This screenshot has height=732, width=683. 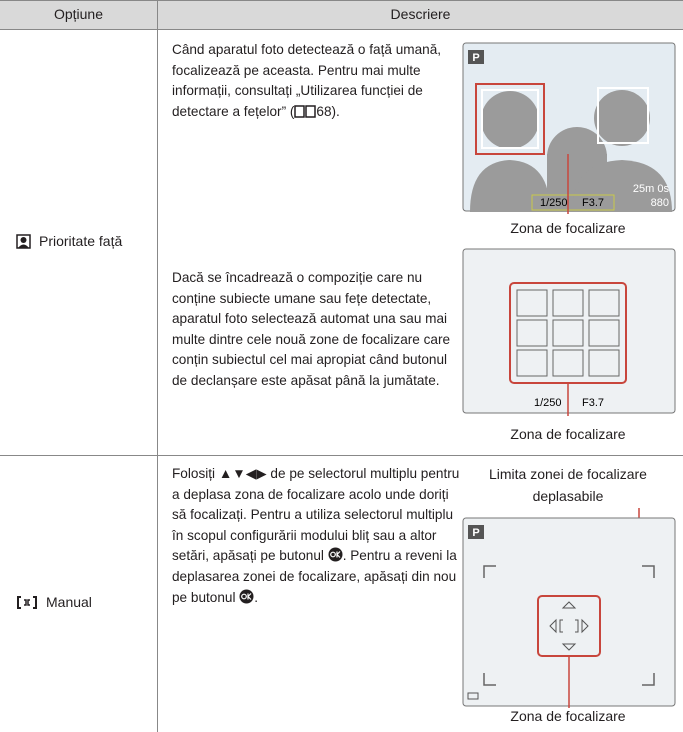 What do you see at coordinates (568, 485) in the screenshot?
I see `caption-top: Limita zonei de focalizare deplasabile` at bounding box center [568, 485].